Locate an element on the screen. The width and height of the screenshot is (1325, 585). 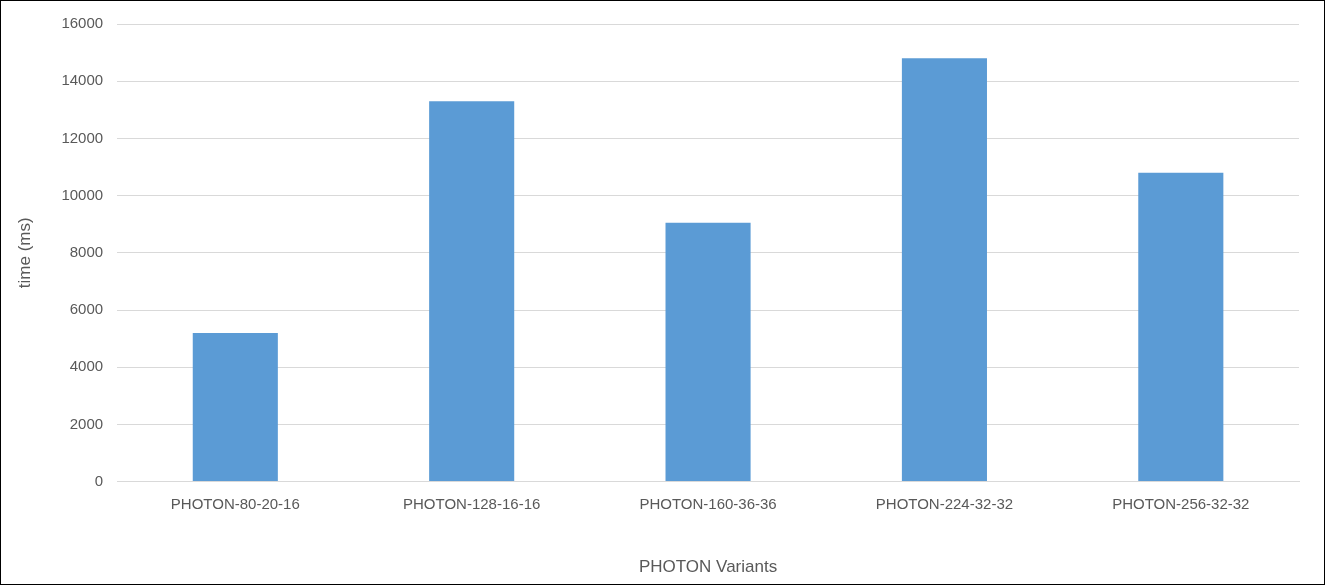
y-tick-label: 6000 is located at coordinates (86, 309).